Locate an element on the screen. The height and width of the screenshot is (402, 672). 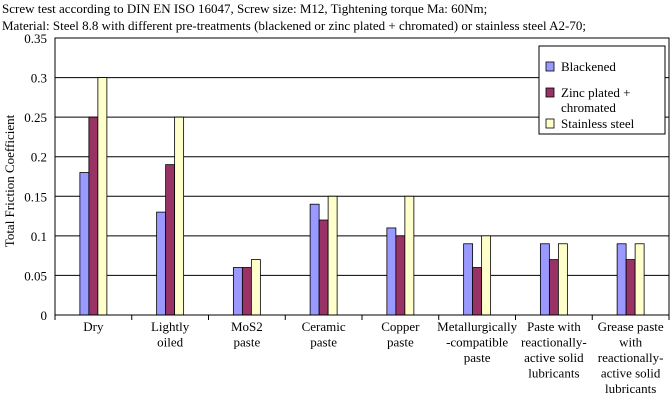
legend-box is located at coordinates (602, 90).